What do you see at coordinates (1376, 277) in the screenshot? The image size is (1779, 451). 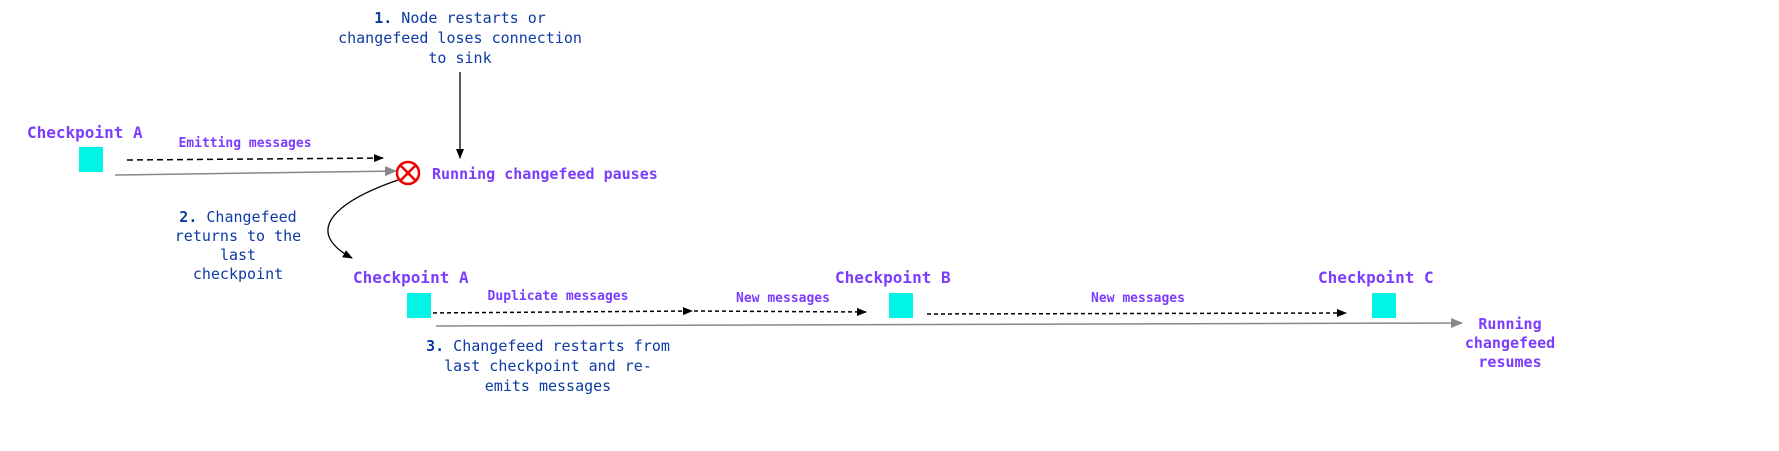 I see `checkpoint-c-label: Checkpoint C` at bounding box center [1376, 277].